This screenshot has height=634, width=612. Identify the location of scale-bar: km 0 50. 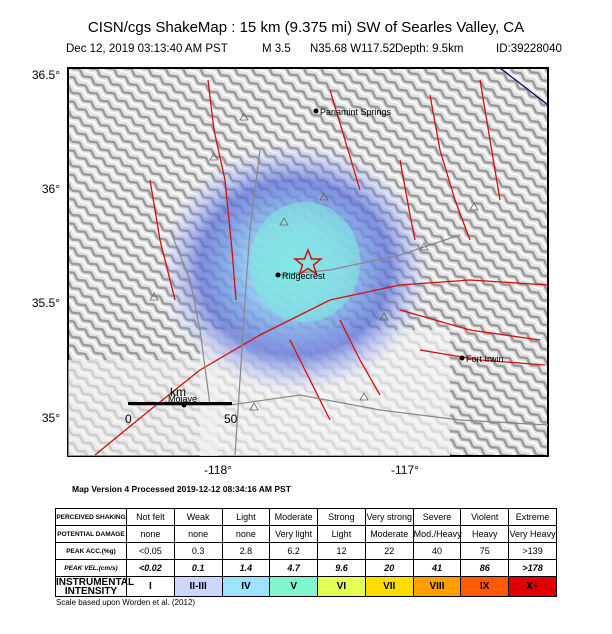
(181, 405).